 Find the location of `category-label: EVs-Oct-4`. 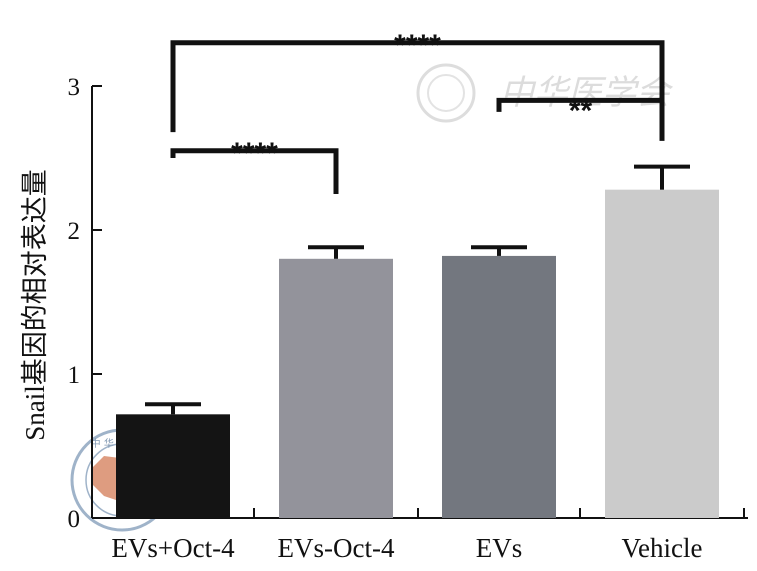

category-label: EVs-Oct-4 is located at coordinates (336, 548).